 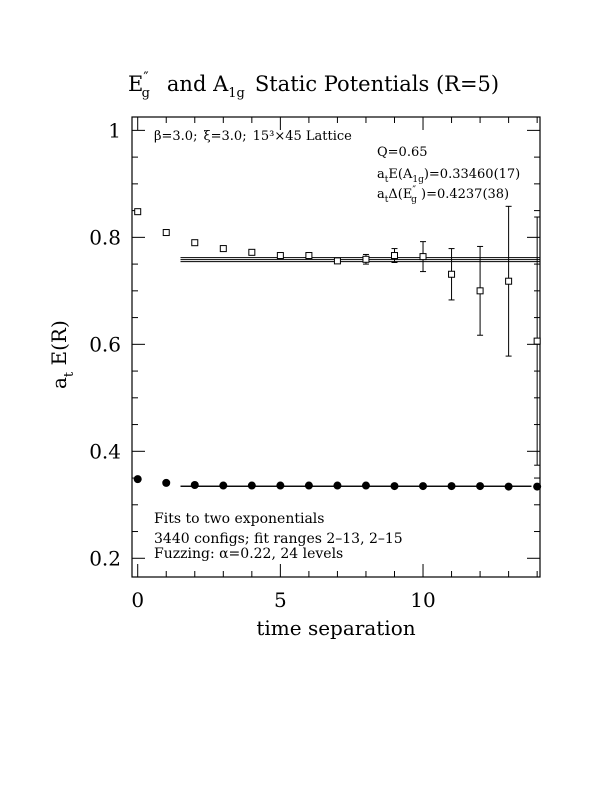 I want to click on eg-gap-annotation: atΔ(E″ g )=0.4237(38), so click(x=443, y=195).